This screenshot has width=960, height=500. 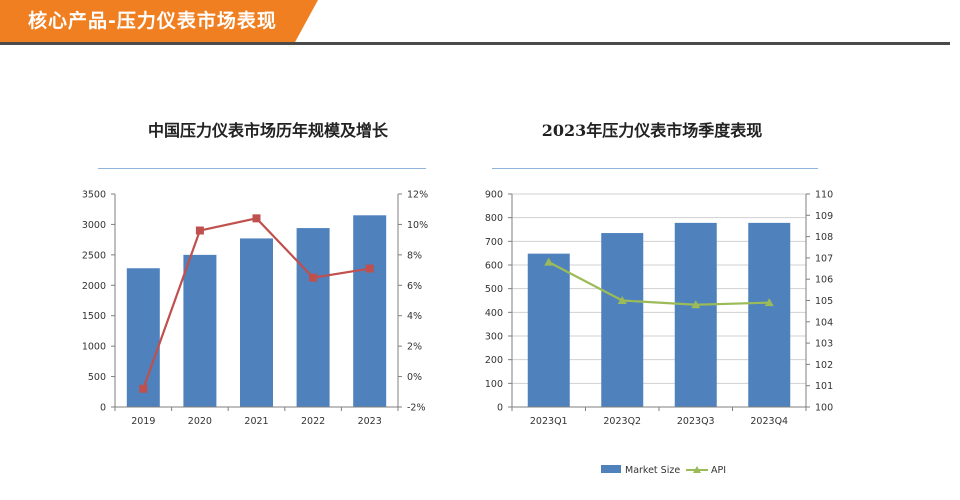 I want to click on chart2-ytick-left: 300, so click(x=494, y=337).